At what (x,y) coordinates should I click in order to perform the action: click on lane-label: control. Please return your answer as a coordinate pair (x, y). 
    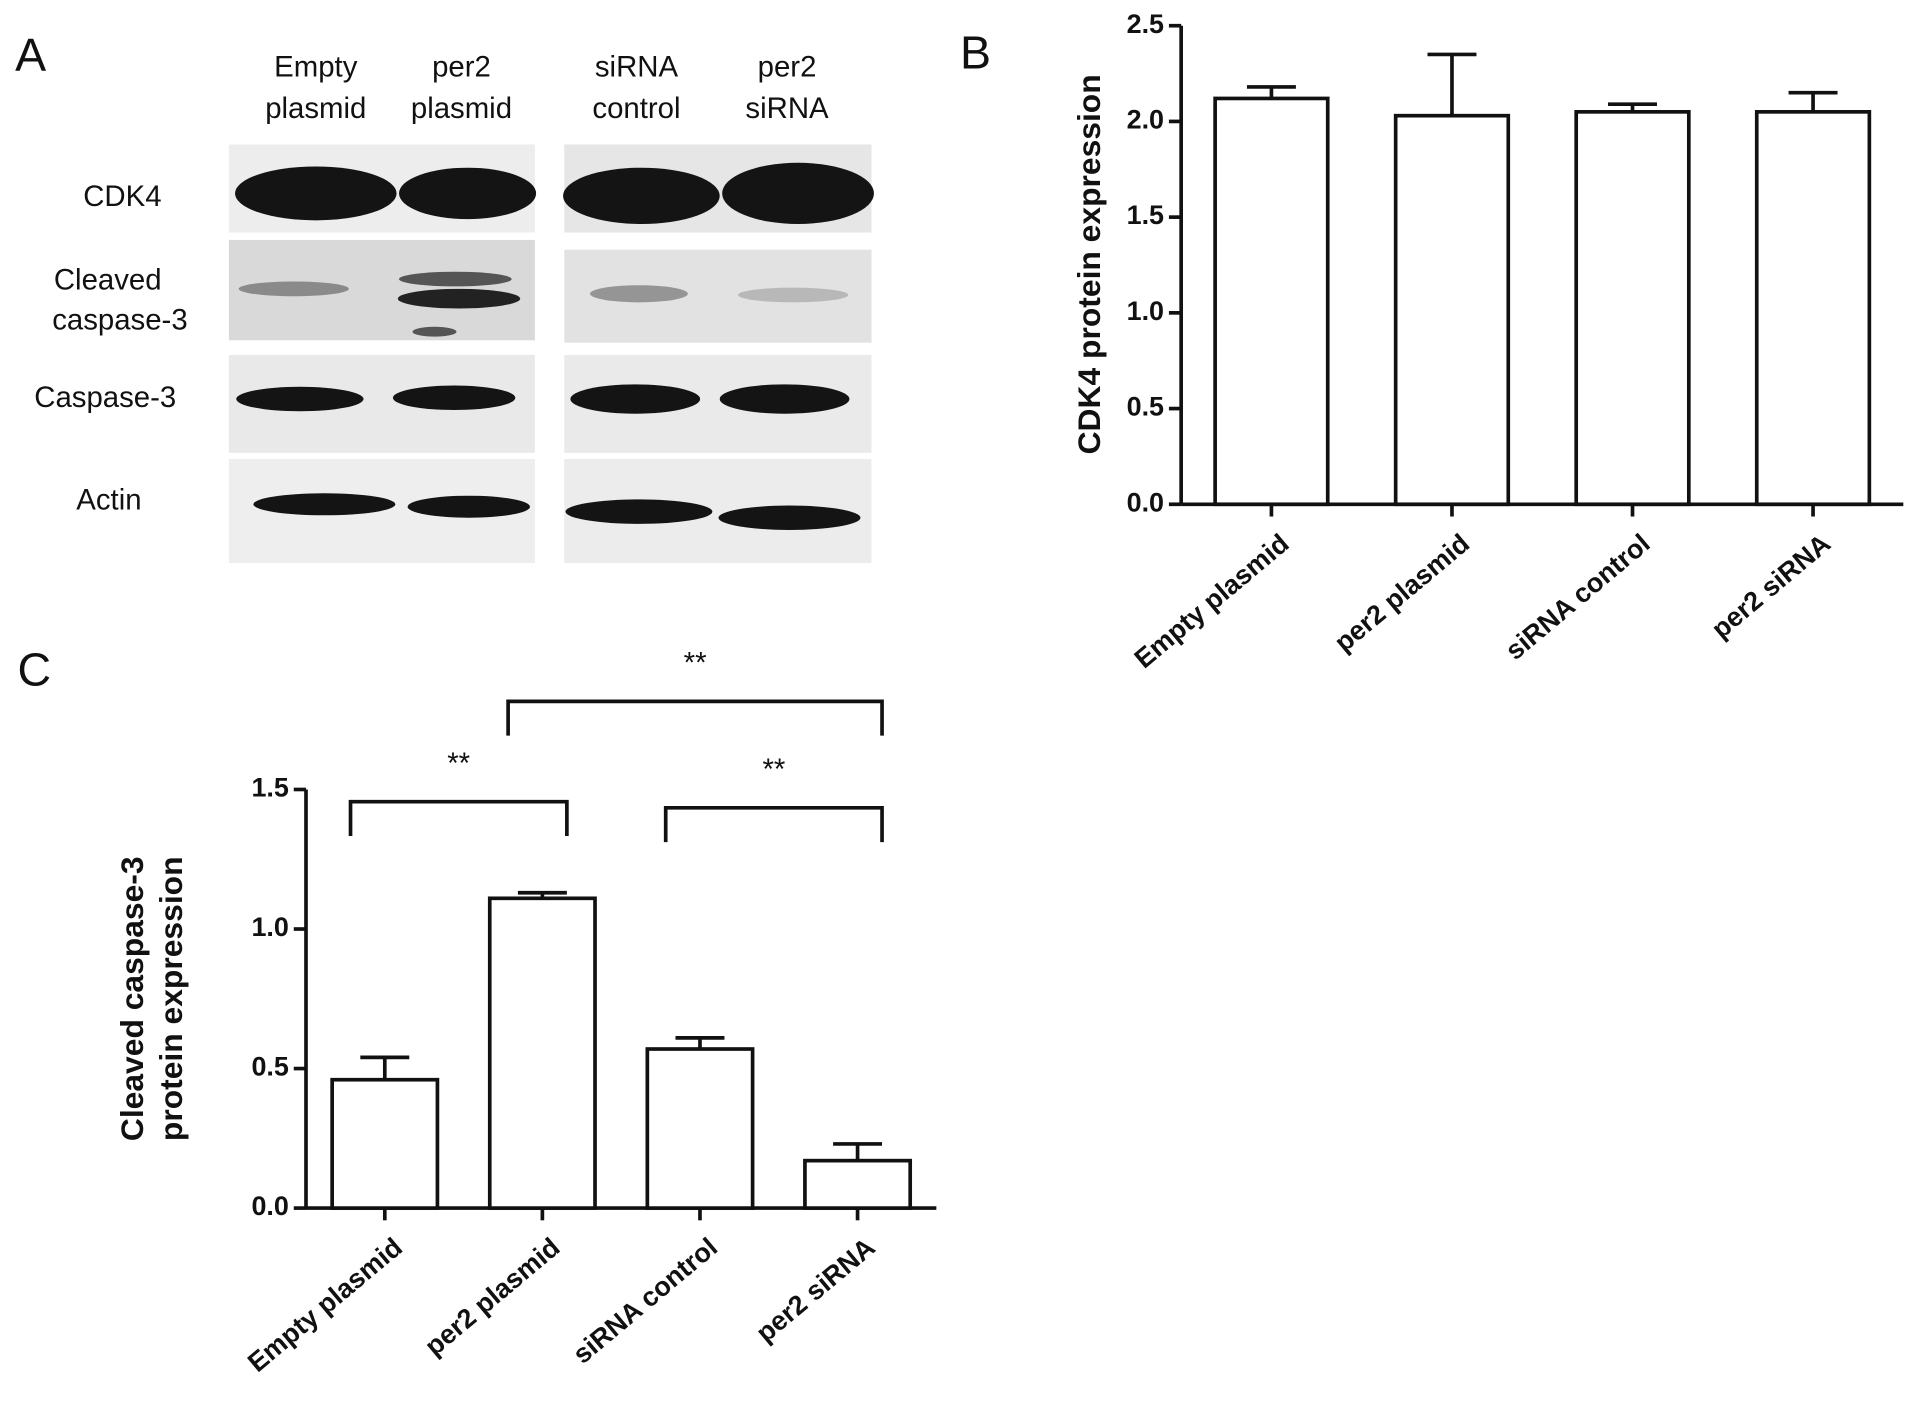
    Looking at the image, I should click on (636, 108).